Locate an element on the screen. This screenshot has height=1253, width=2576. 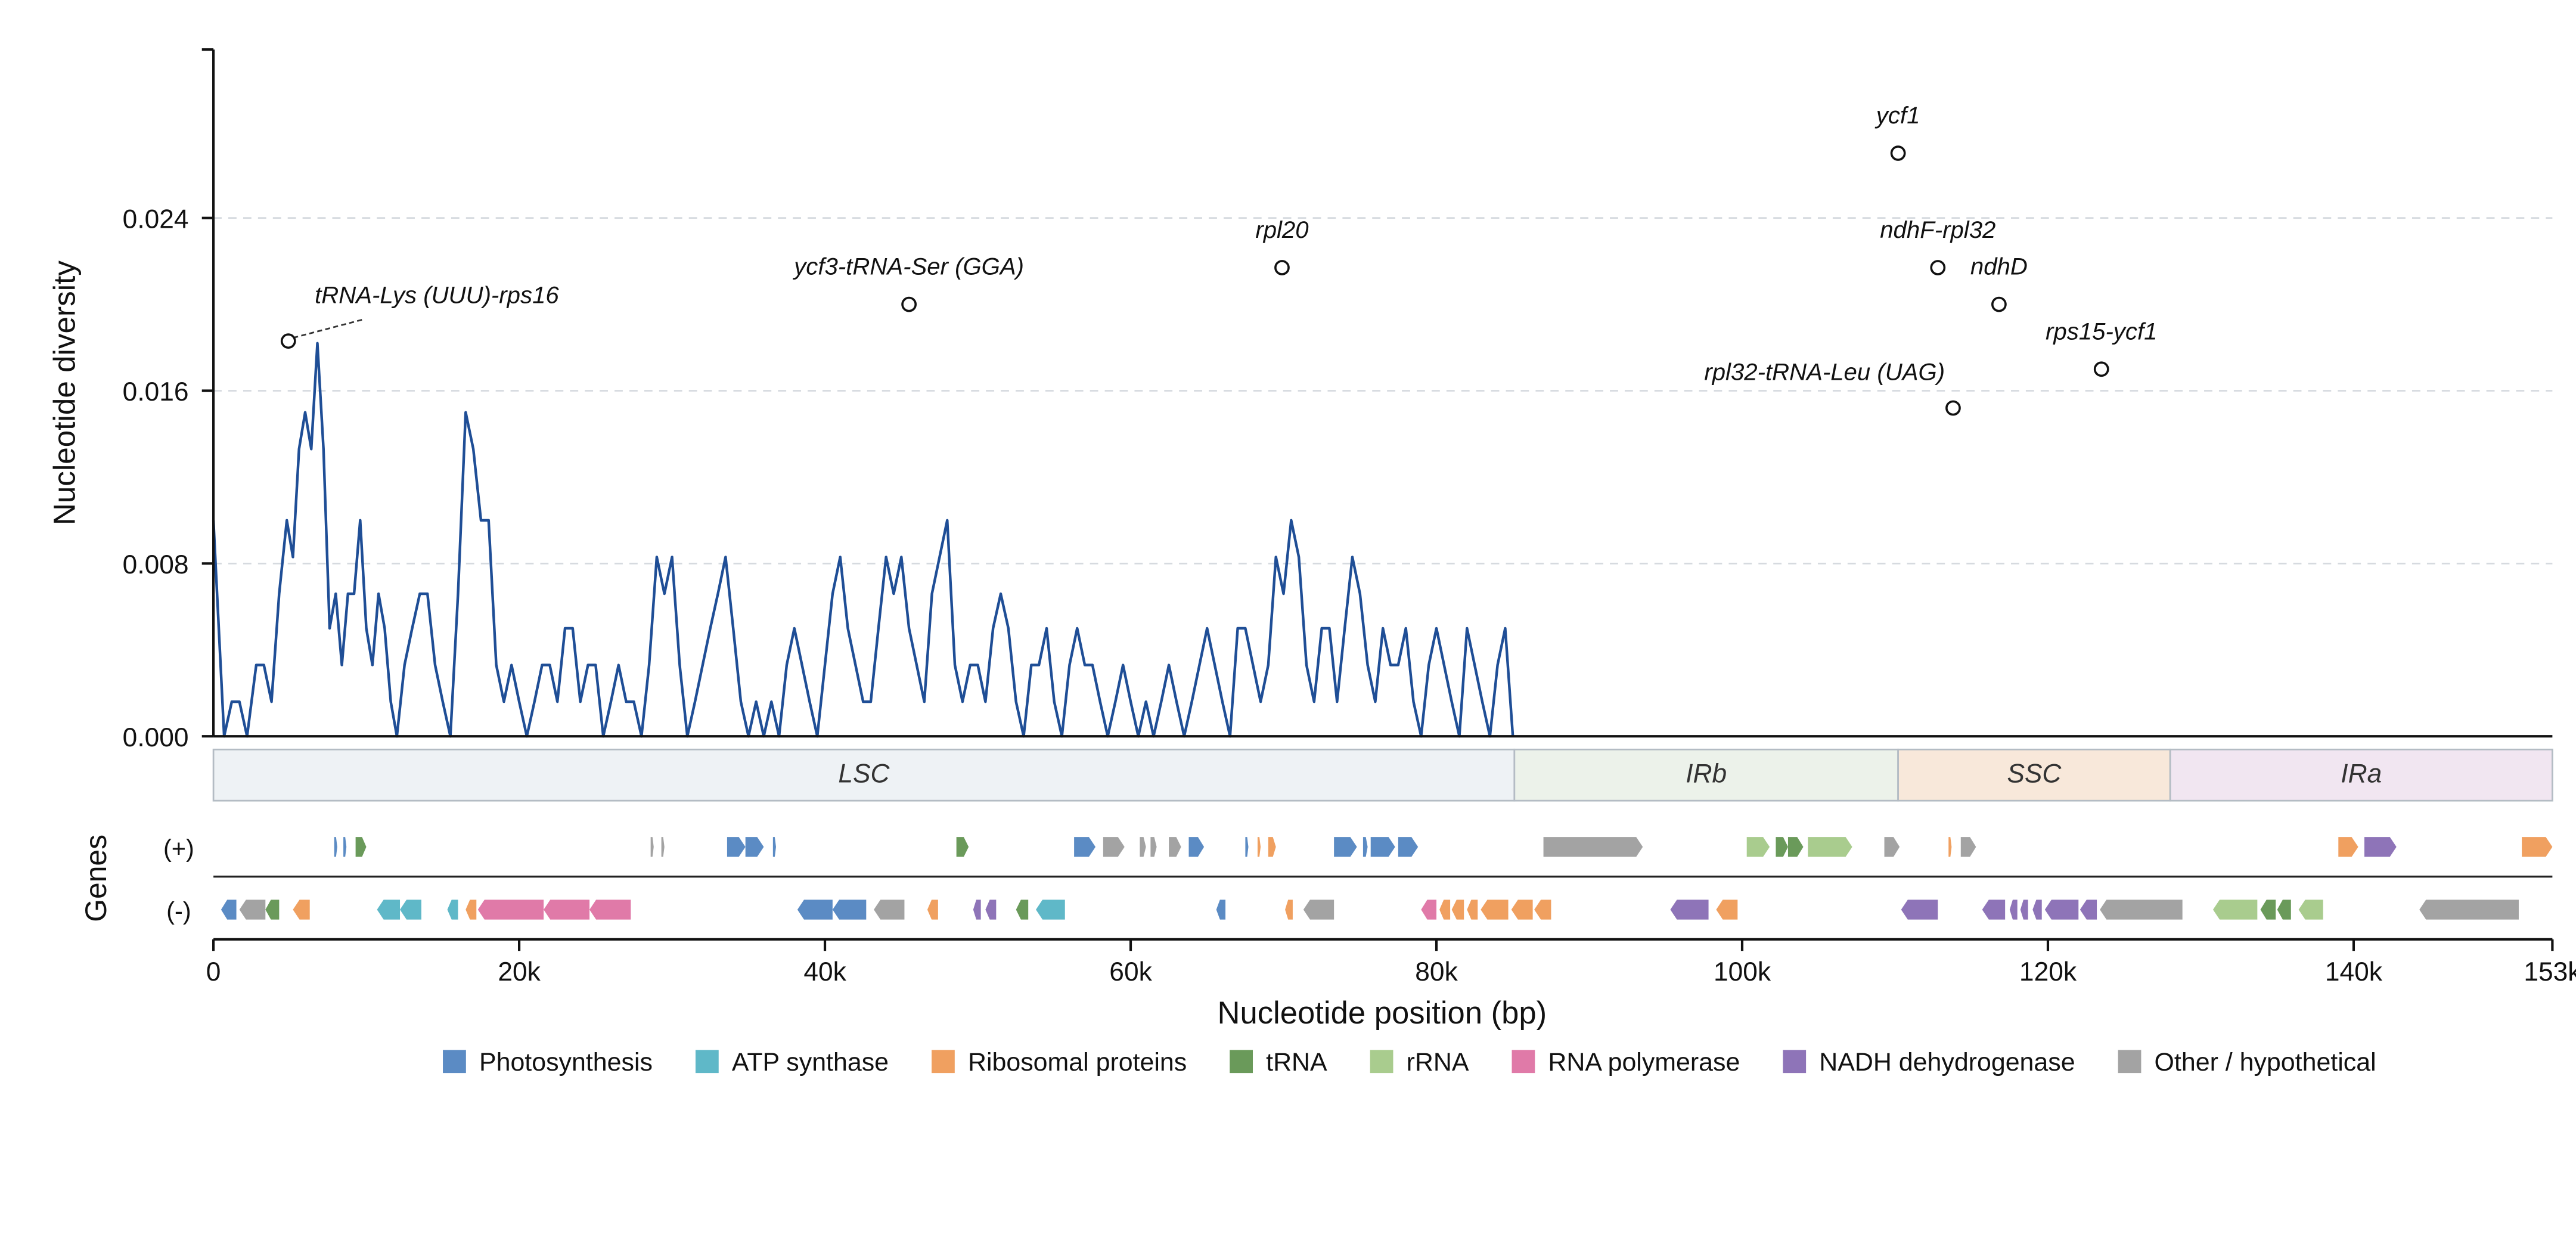
legend-label: Ribosomal proteins is located at coordinates (1077, 1062).